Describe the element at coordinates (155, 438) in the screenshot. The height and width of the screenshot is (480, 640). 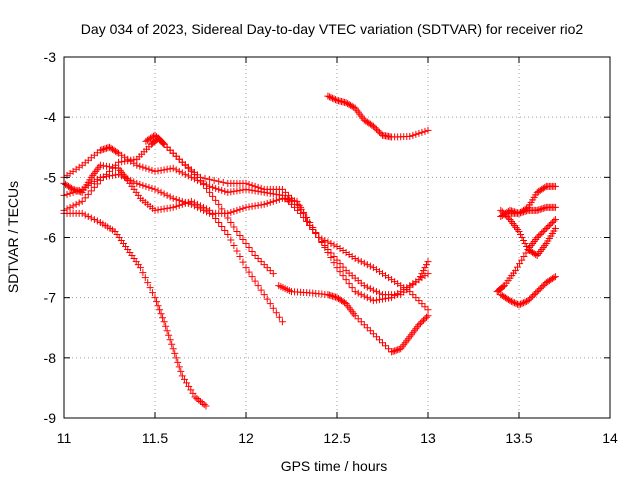
I see `x-tick-label: 11.5` at that location.